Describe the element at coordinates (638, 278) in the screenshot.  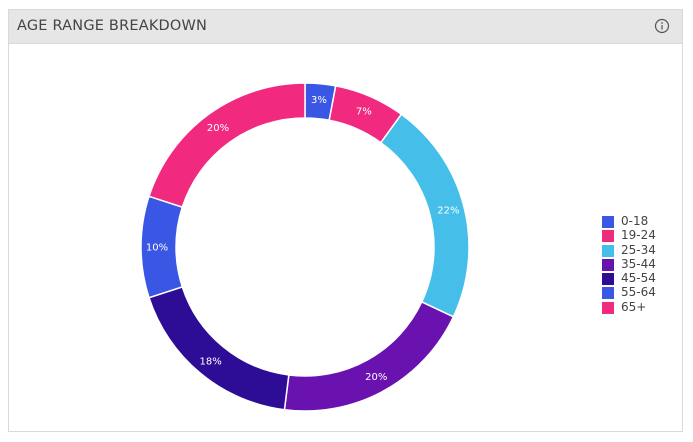
I see `legend-label: 45-54` at that location.